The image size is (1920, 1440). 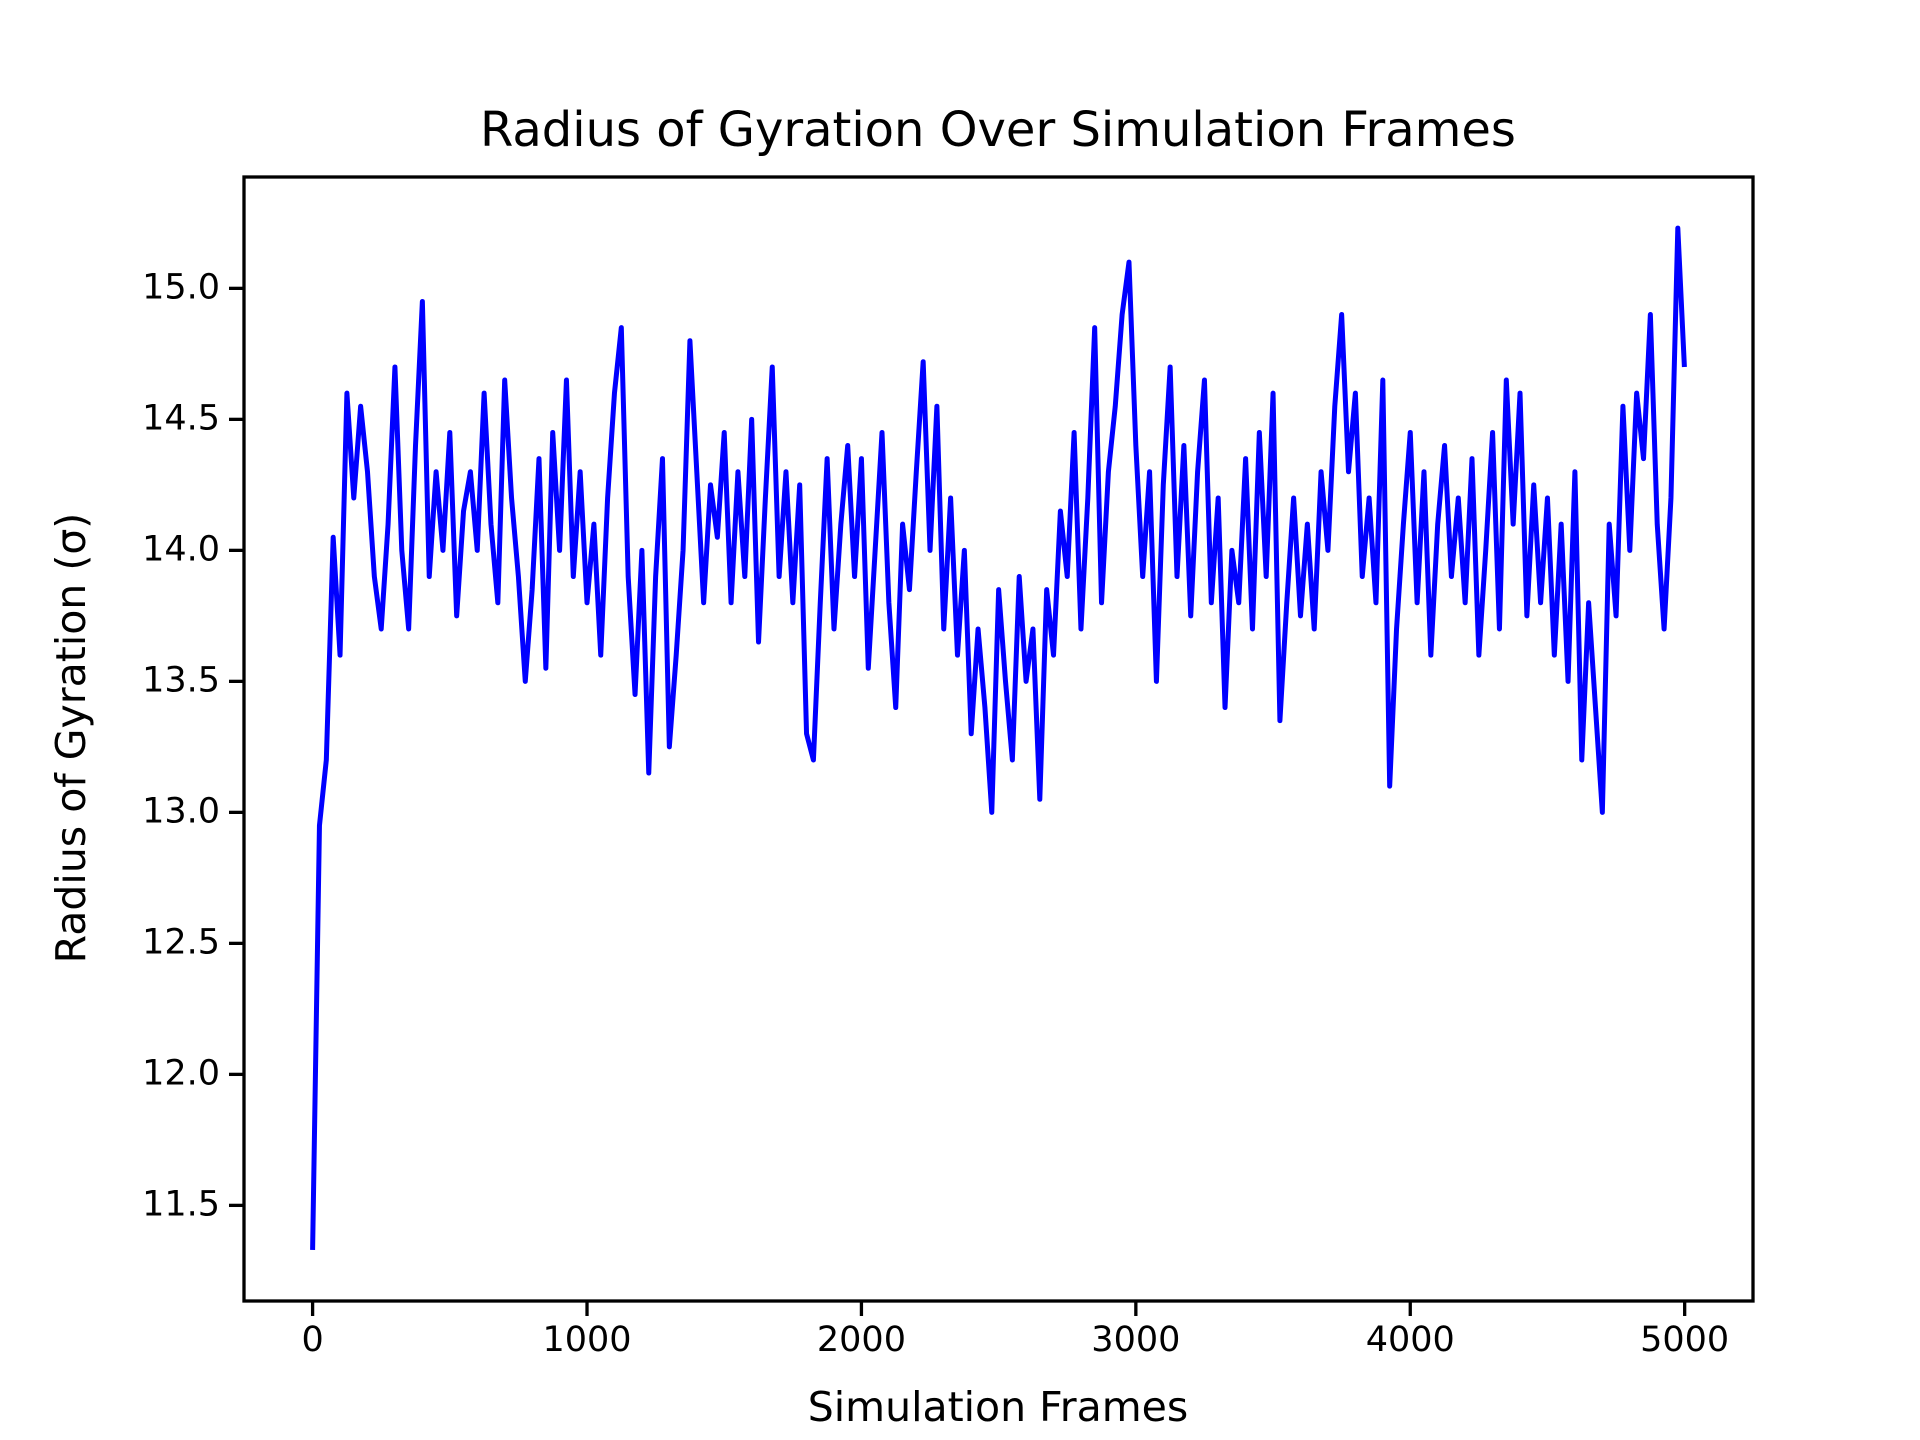 I want to click on x-tick-label: 1000, so click(x=586, y=1340).